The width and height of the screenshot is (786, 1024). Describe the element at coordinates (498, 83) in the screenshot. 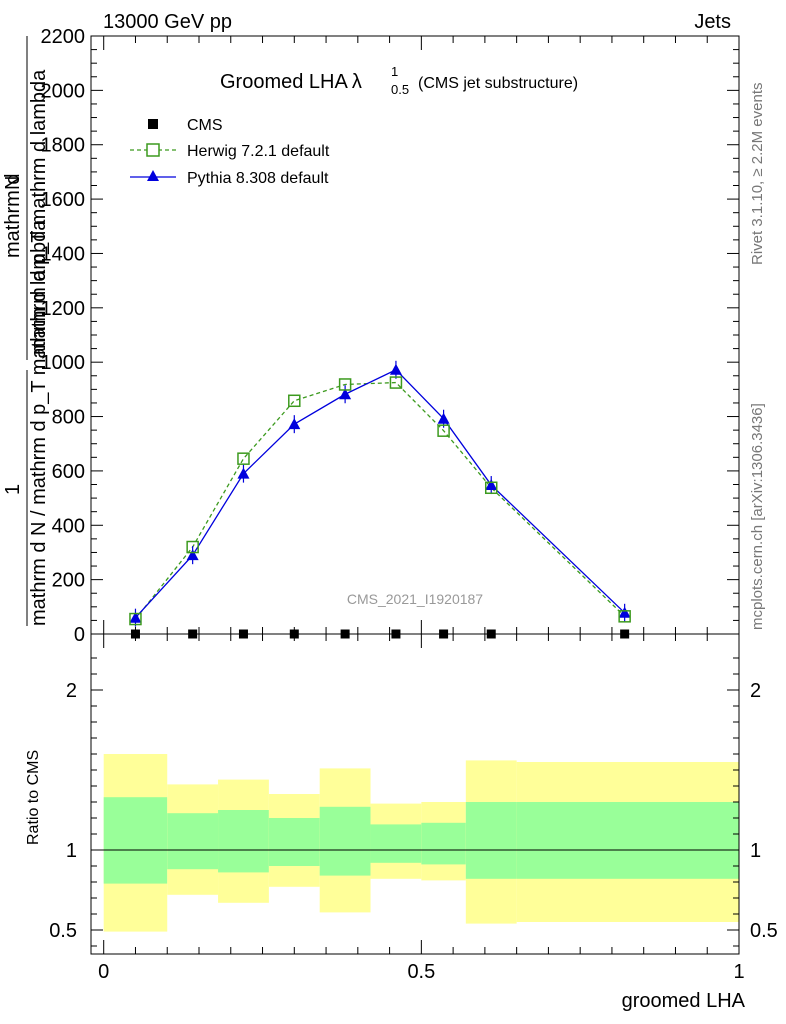

I see `title-note: (CMS jet substructure)` at that location.